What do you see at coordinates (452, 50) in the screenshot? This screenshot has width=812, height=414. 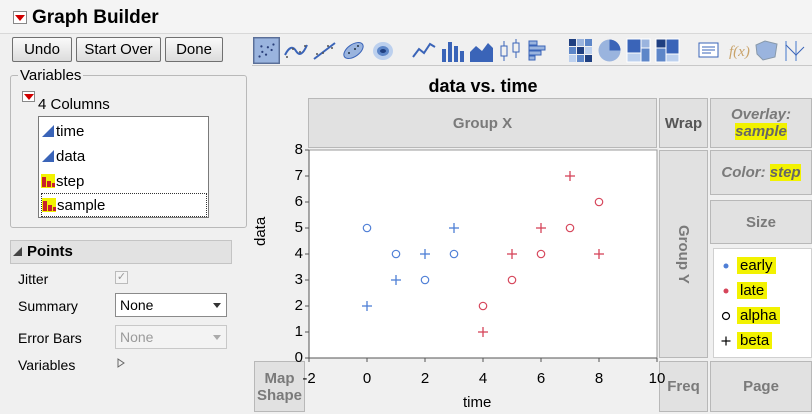 I see `bar-icon` at bounding box center [452, 50].